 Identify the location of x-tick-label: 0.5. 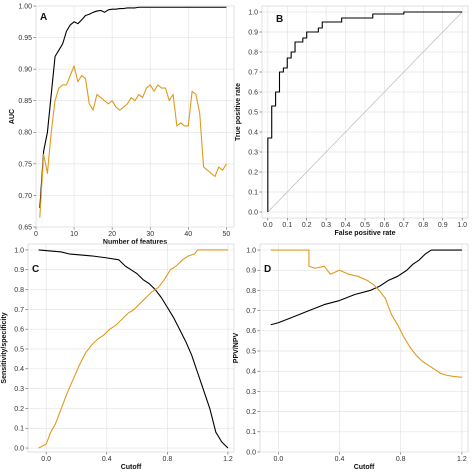
(365, 225).